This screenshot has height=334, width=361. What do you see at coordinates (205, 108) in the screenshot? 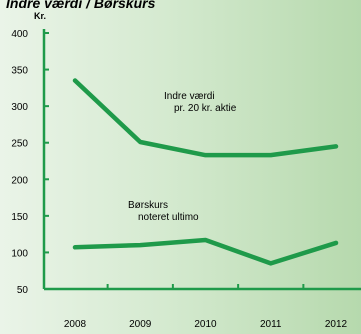
I see `series-annotation-0: pr. 20 kr. aktie` at bounding box center [205, 108].